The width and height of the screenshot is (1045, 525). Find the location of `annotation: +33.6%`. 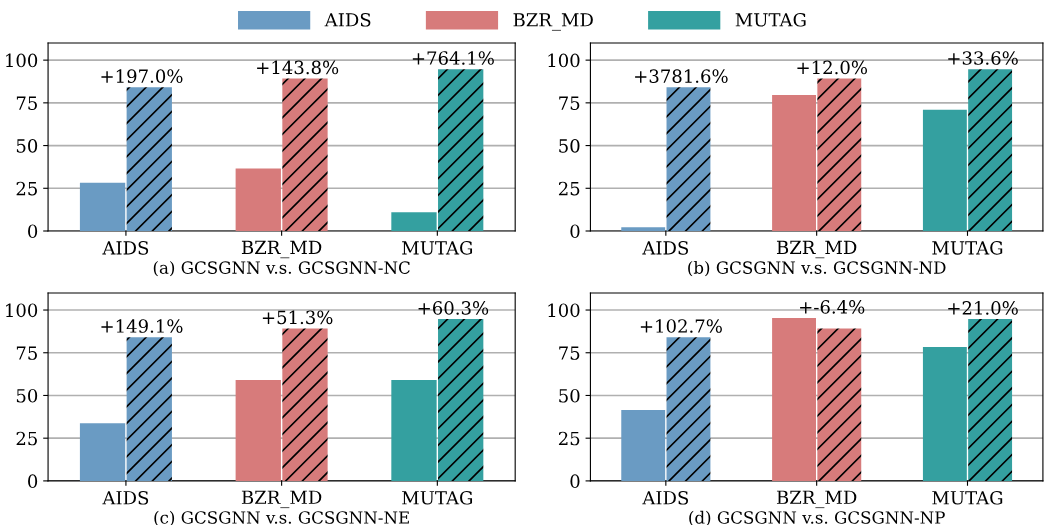

annotation: +33.6% is located at coordinates (983, 58).